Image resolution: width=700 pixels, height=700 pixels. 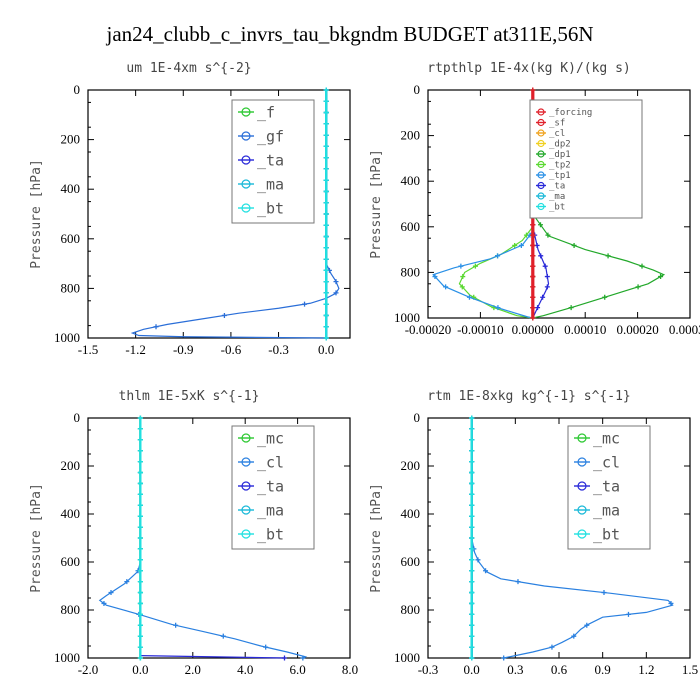 What do you see at coordinates (67, 337) in the screenshot?
I see `y-tick-label: 1000` at bounding box center [67, 337].